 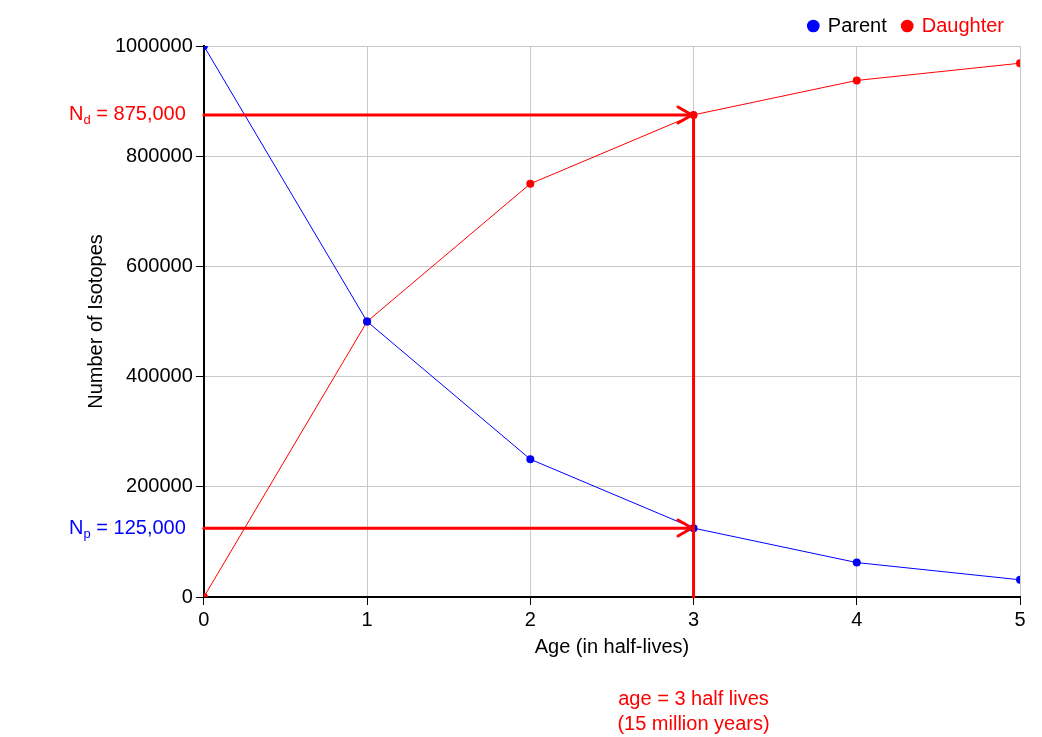 I want to click on legend-label: Daughter, so click(x=963, y=24).